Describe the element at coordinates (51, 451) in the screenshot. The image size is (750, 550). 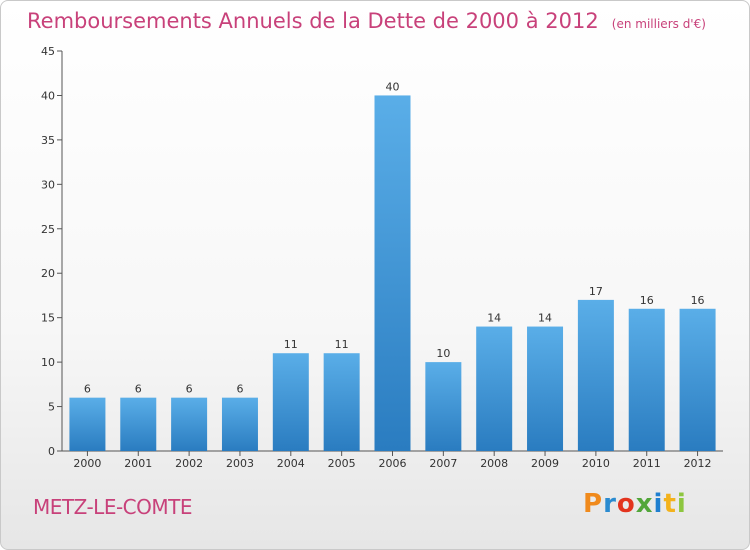
I see `y-tick-label: 0` at that location.